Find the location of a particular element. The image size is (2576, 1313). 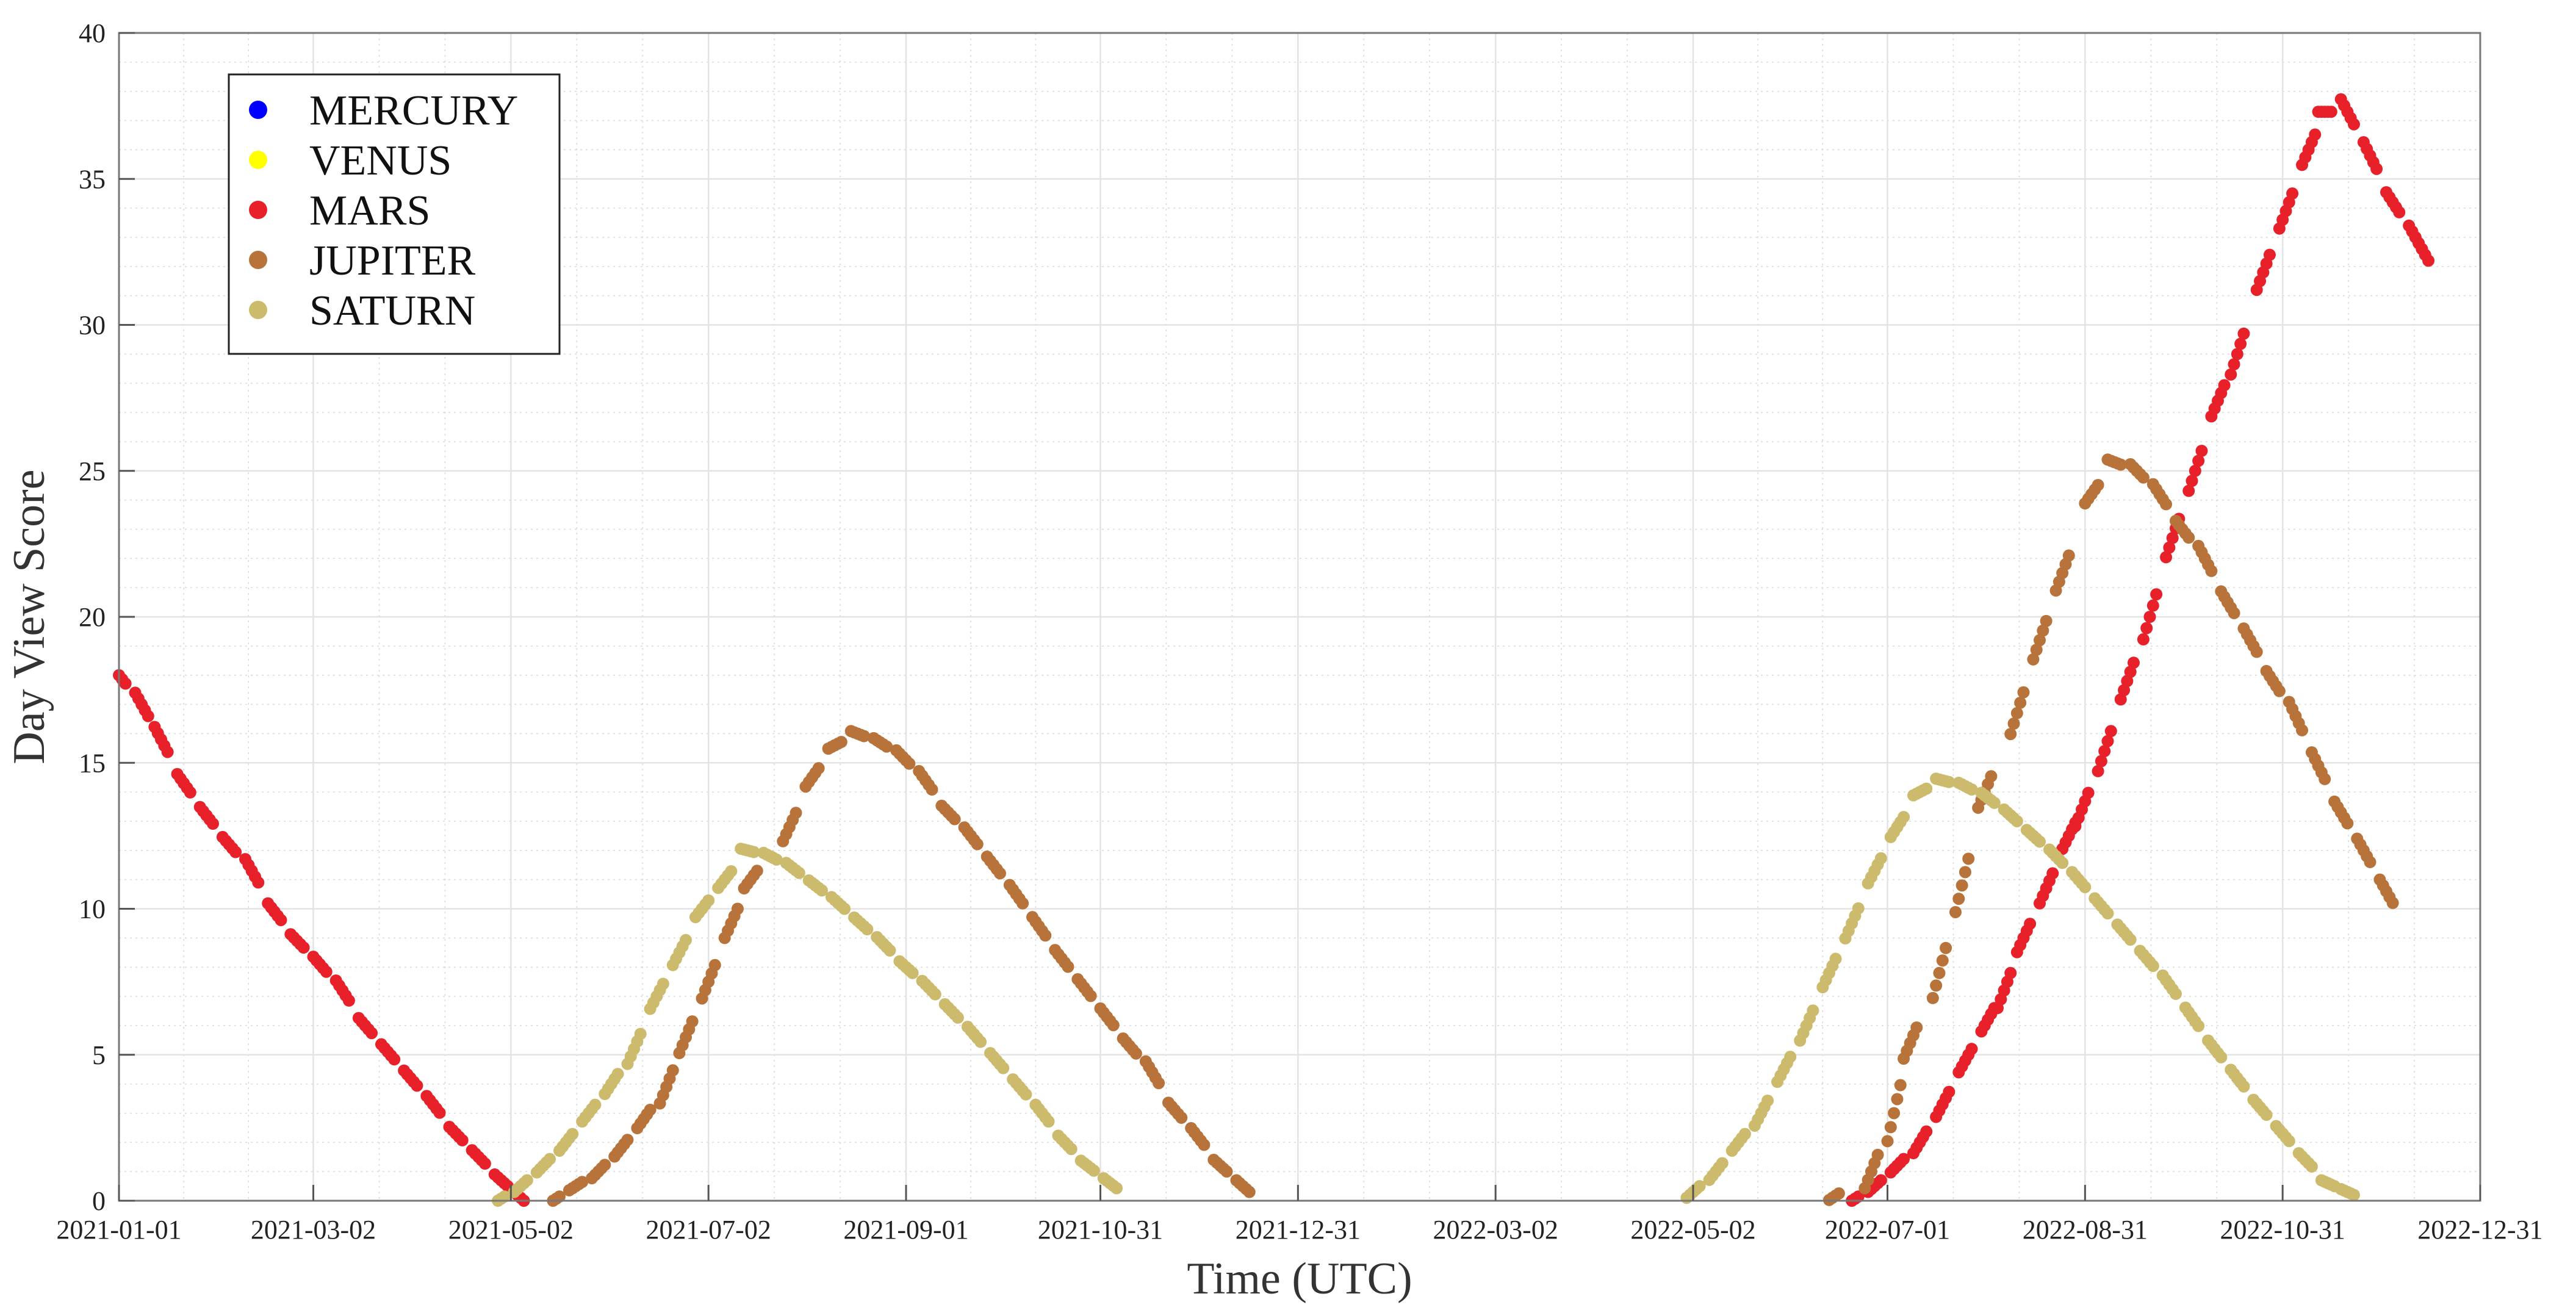

x-tick-label: 2021-09-01 is located at coordinates (905, 1230).